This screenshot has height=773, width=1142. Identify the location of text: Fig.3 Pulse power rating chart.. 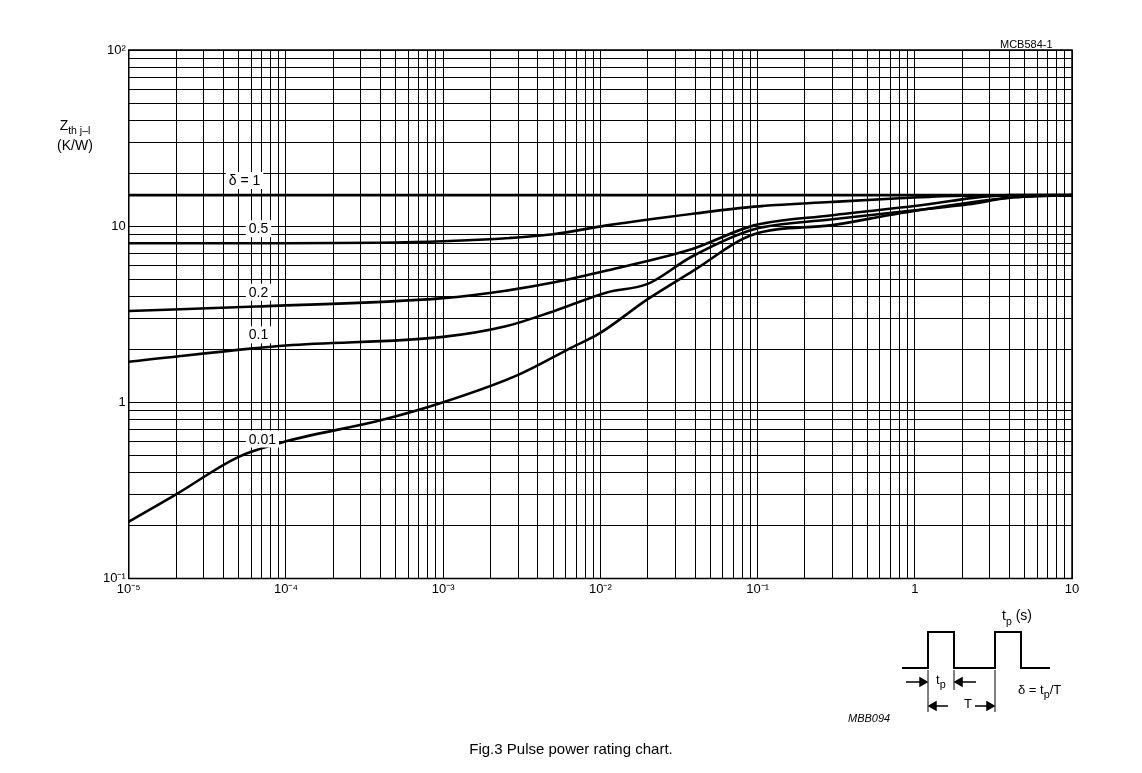
(571, 748).